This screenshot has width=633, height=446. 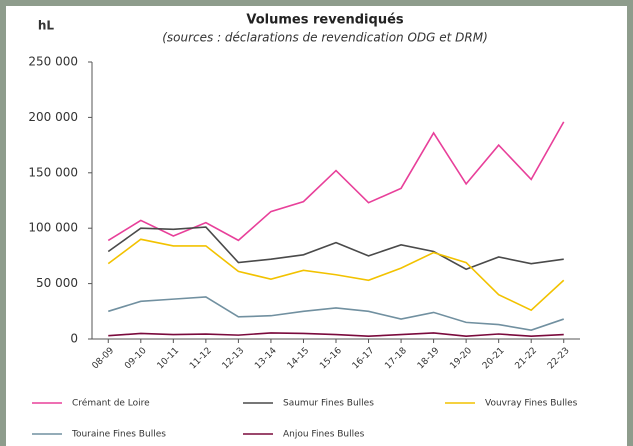 What do you see at coordinates (325, 20) in the screenshot?
I see `chart-title: Volumes revendiqués` at bounding box center [325, 20].